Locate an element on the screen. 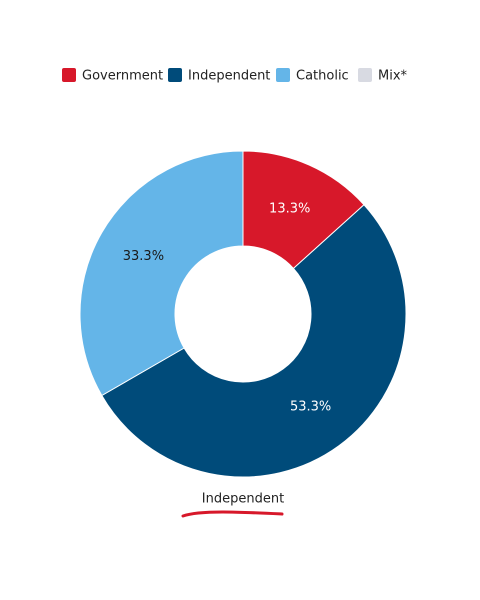 This screenshot has width=480, height=600. value-label: 13.3% is located at coordinates (289, 208).